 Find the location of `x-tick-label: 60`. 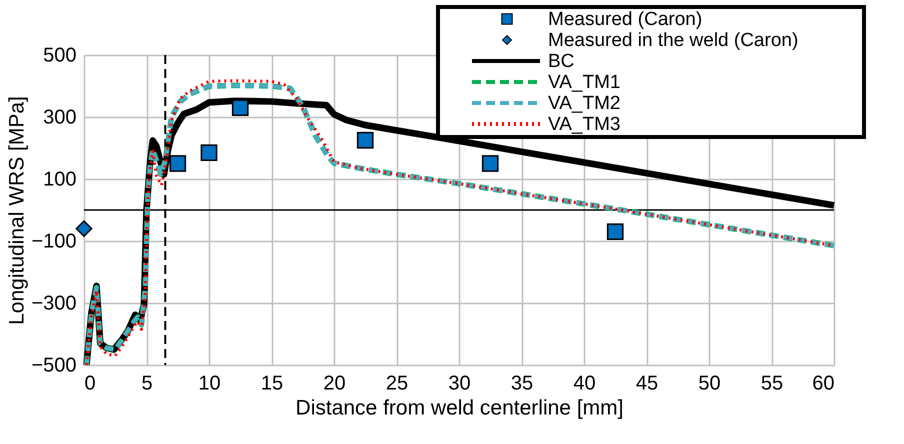

x-tick-label: 60 is located at coordinates (823, 383).